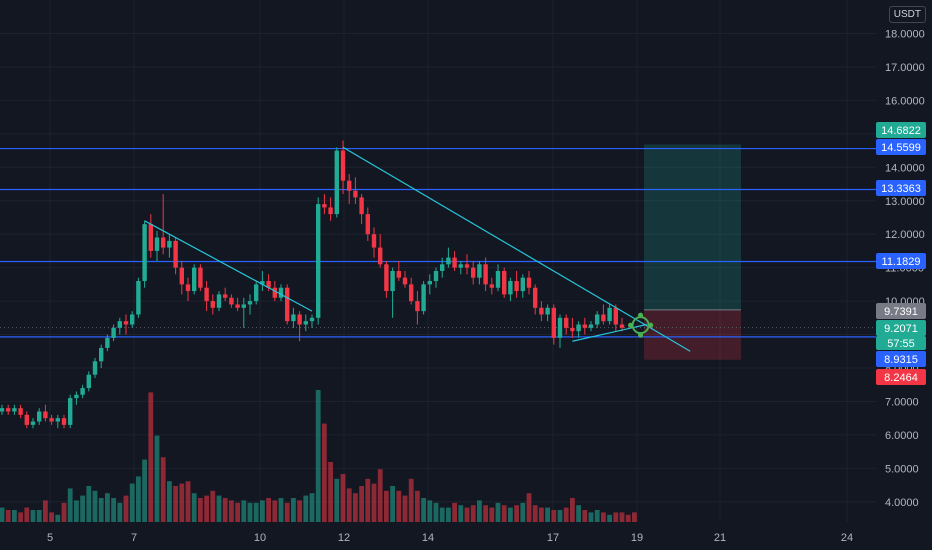  I want to click on x-tick-label: 17, so click(553, 538).